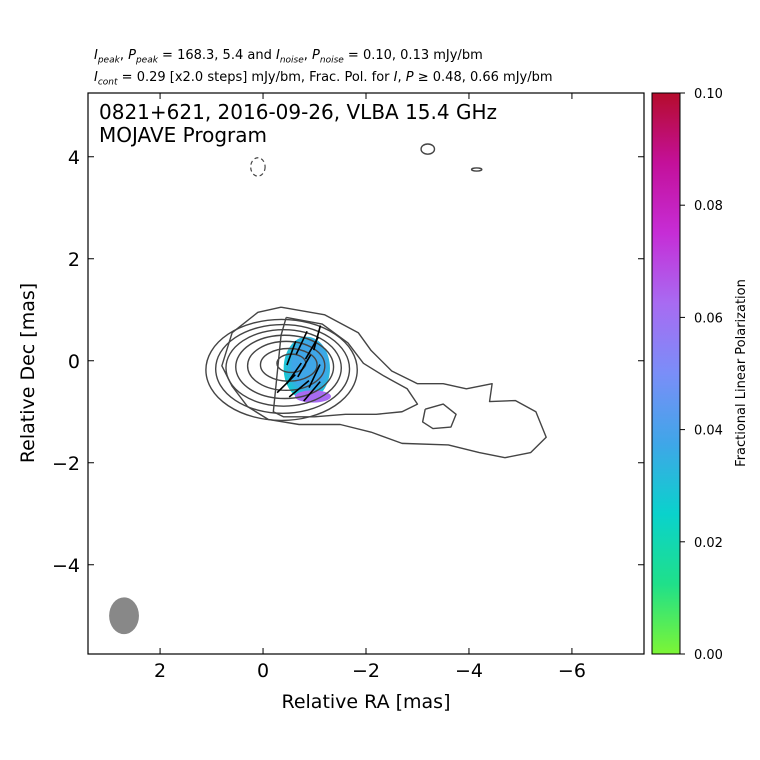  What do you see at coordinates (74, 260) in the screenshot?
I see `y-tick-label: 2` at bounding box center [74, 260].